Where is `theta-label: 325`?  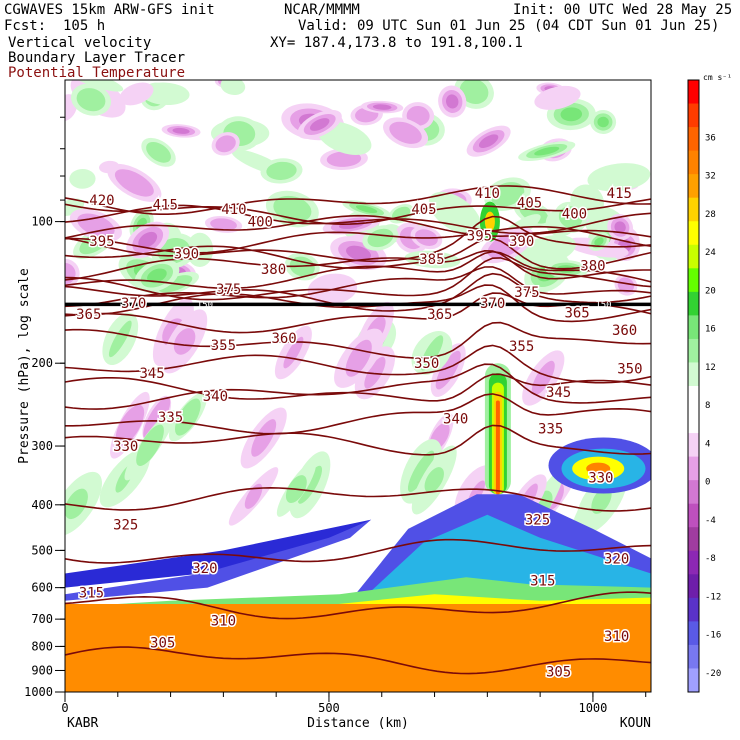
theta-label: 325 is located at coordinates (537, 521).